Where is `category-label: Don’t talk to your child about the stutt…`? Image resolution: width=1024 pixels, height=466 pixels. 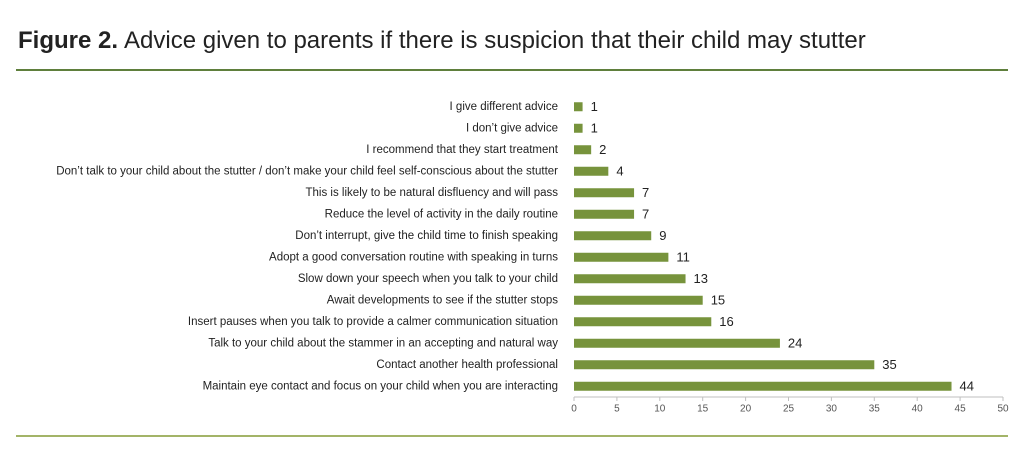 category-label: Don’t talk to your child about the stutt… is located at coordinates (307, 171).